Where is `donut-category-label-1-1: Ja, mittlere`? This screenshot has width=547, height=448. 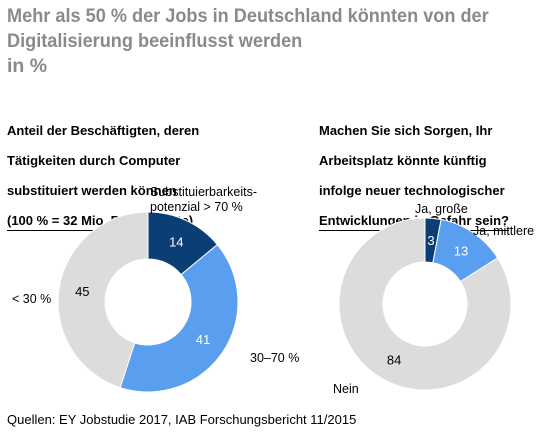 donut-category-label-1-1: Ja, mittlere is located at coordinates (503, 231).